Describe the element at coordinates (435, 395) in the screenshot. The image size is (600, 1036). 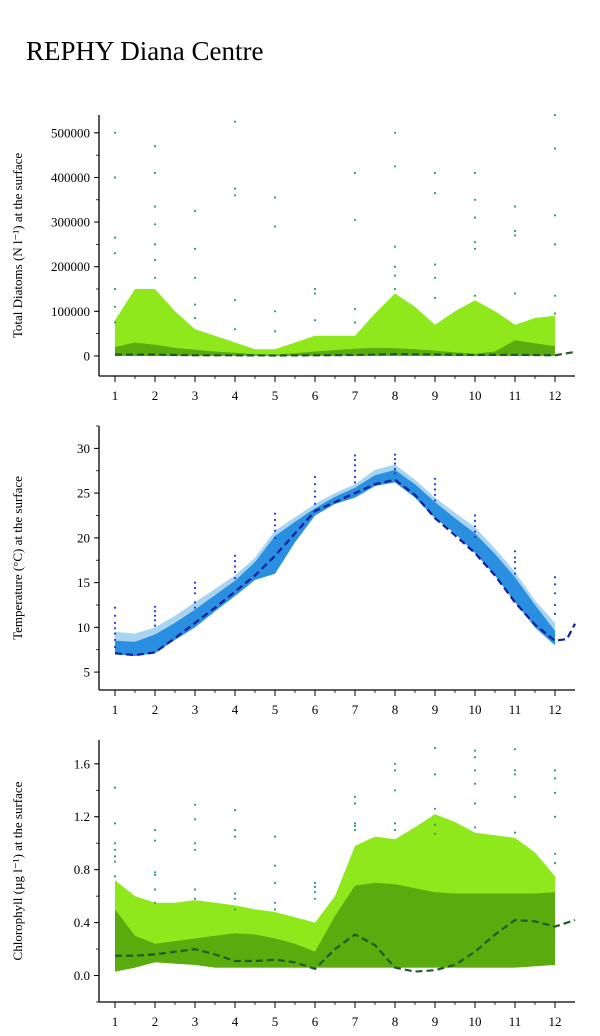
I see `diatoms-x-tick-label: 9` at that location.